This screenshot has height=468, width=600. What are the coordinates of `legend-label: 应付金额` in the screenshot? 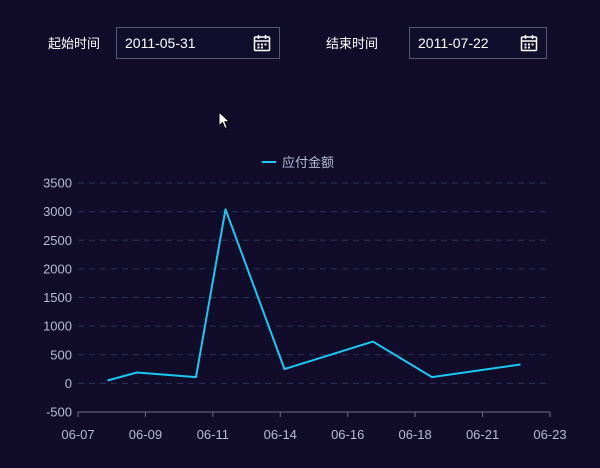 It's located at (308, 163).